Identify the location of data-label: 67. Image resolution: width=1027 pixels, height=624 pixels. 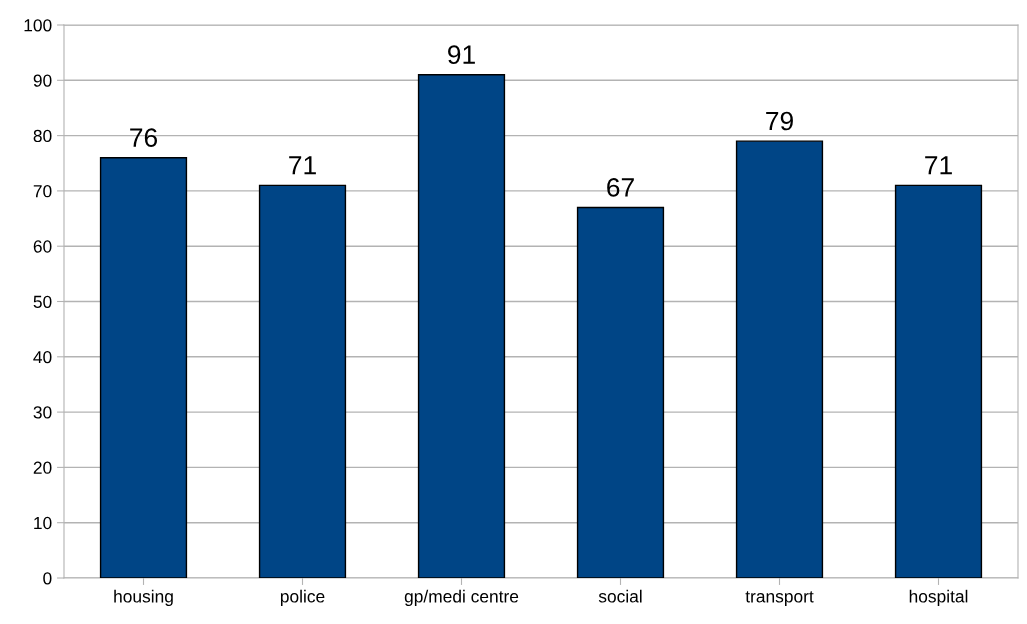
(620, 187).